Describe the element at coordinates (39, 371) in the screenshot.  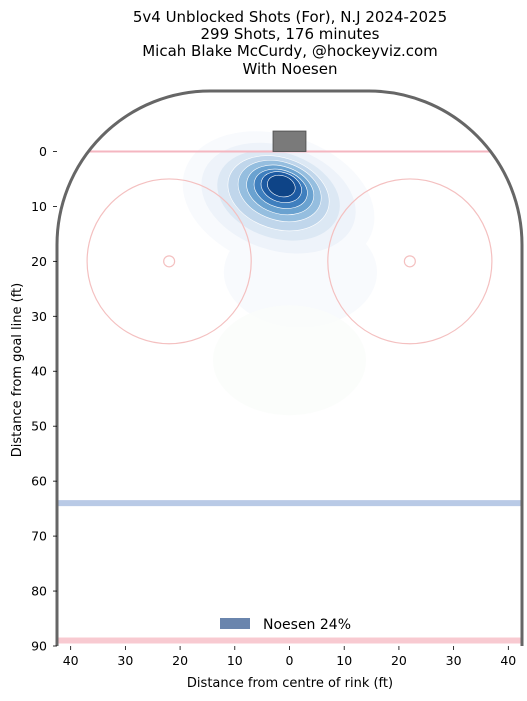
I see `y-tick-label: 40` at that location.